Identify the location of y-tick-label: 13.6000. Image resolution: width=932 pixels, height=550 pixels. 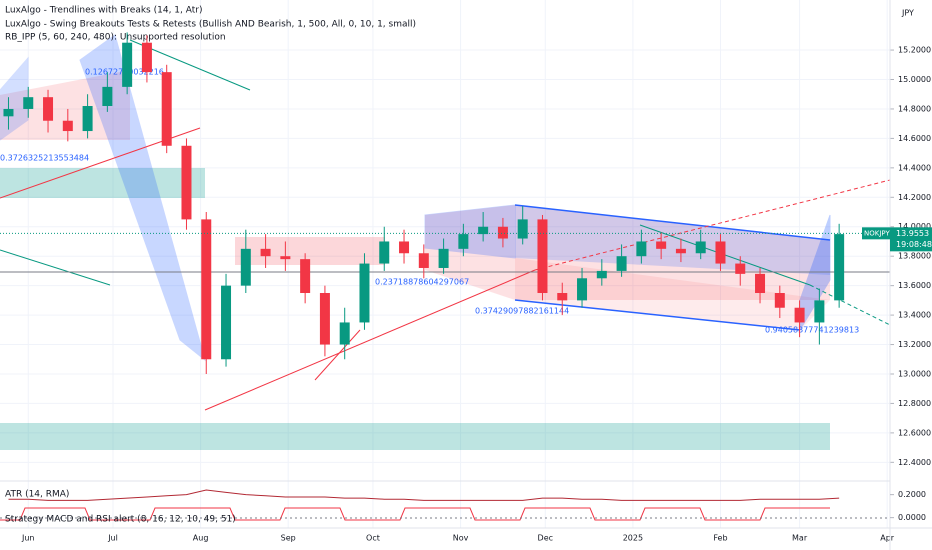
(914, 285).